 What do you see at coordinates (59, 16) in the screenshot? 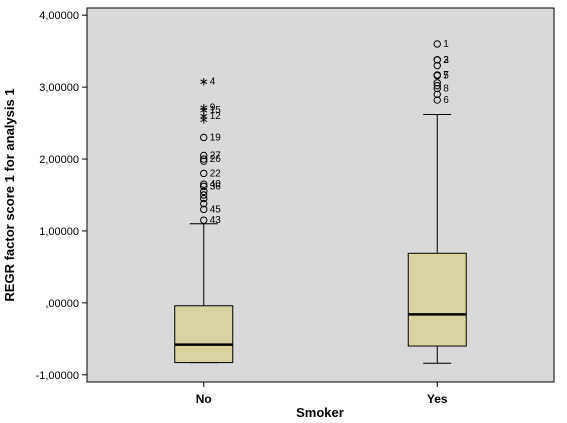
I see `y-tick-label: 4,00000` at bounding box center [59, 16].